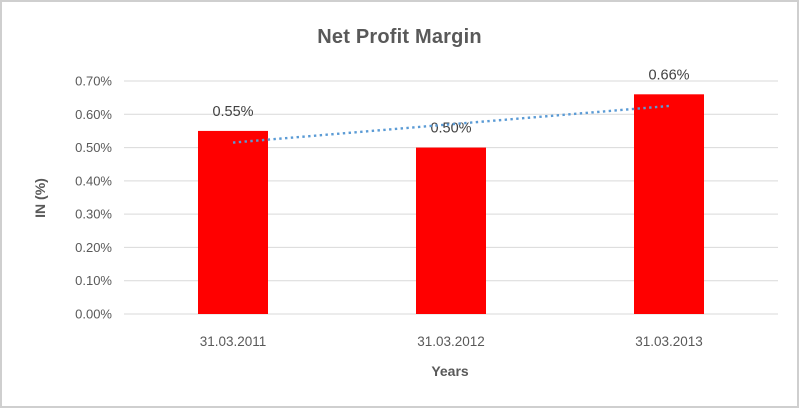 The height and width of the screenshot is (408, 799). What do you see at coordinates (399, 37) in the screenshot?
I see `chart-title: Net Profit Margin` at bounding box center [399, 37].